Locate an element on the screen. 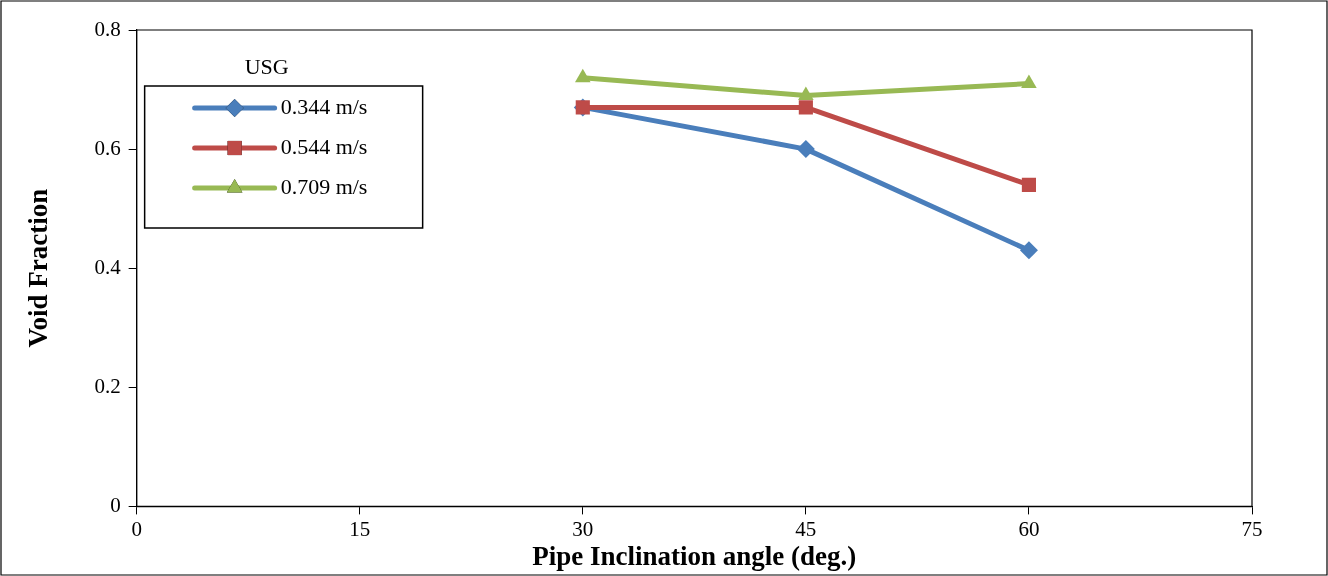 Image resolution: width=1328 pixels, height=576 pixels. x-axis-title: Pipe Inclination angle (deg.) is located at coordinates (694, 555).